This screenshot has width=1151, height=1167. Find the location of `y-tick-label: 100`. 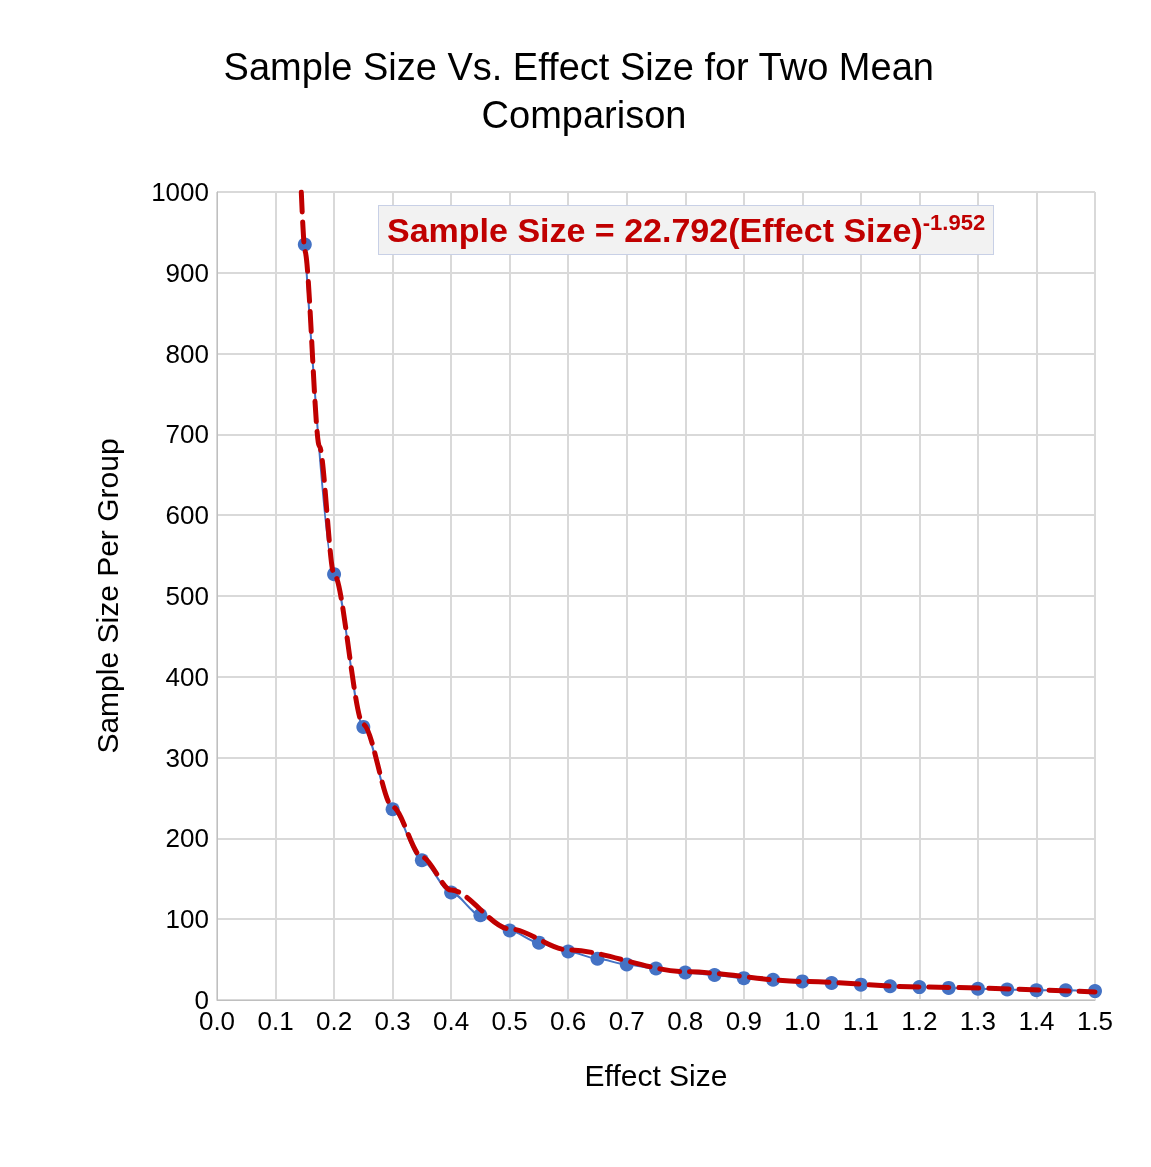

y-tick-label: 100 is located at coordinates (187, 919).